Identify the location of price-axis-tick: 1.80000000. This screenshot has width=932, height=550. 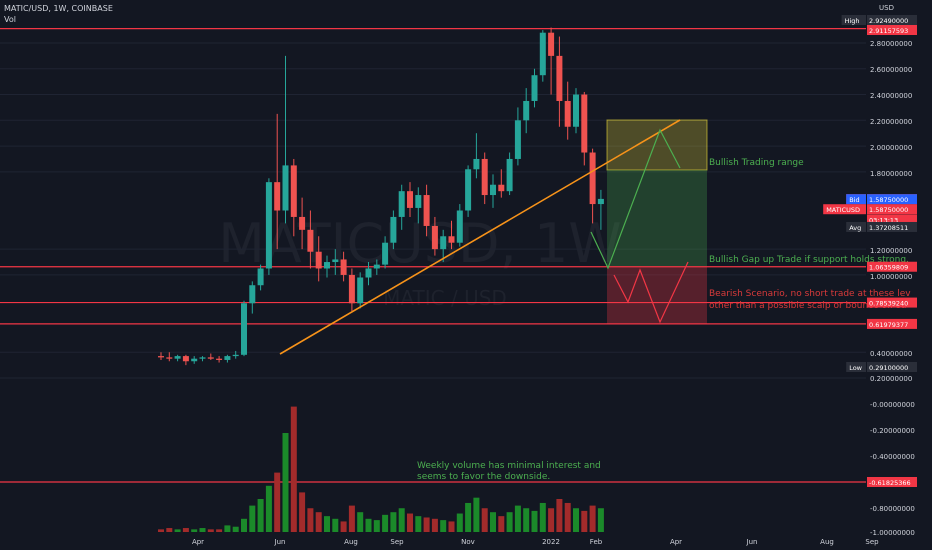
(891, 174).